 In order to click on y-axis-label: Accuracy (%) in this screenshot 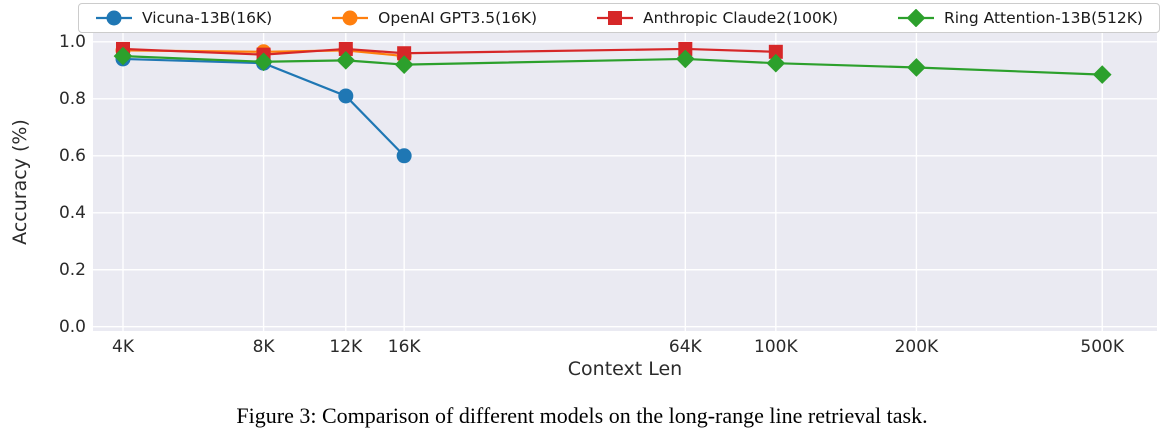, I will do `click(20, 182)`.